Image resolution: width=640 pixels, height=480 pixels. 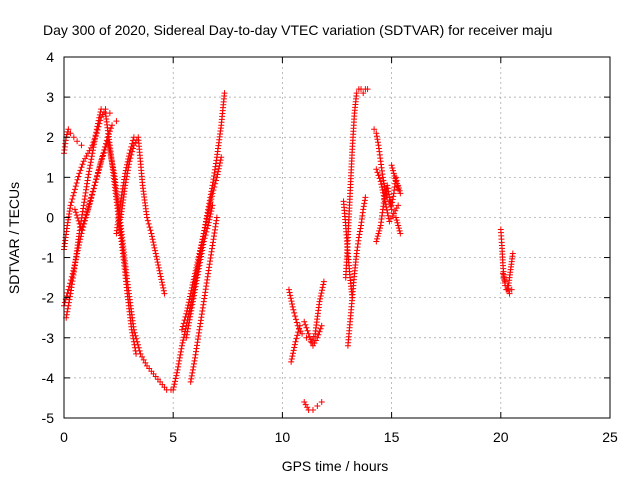 I want to click on x-axis-label: GPS time / hours, so click(x=335, y=466).